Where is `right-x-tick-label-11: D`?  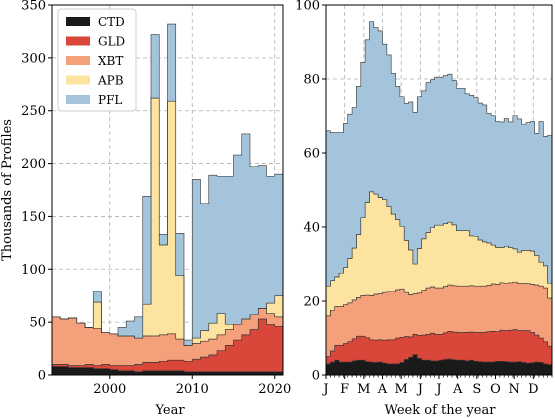 right-x-tick-label-11: D is located at coordinates (533, 389).